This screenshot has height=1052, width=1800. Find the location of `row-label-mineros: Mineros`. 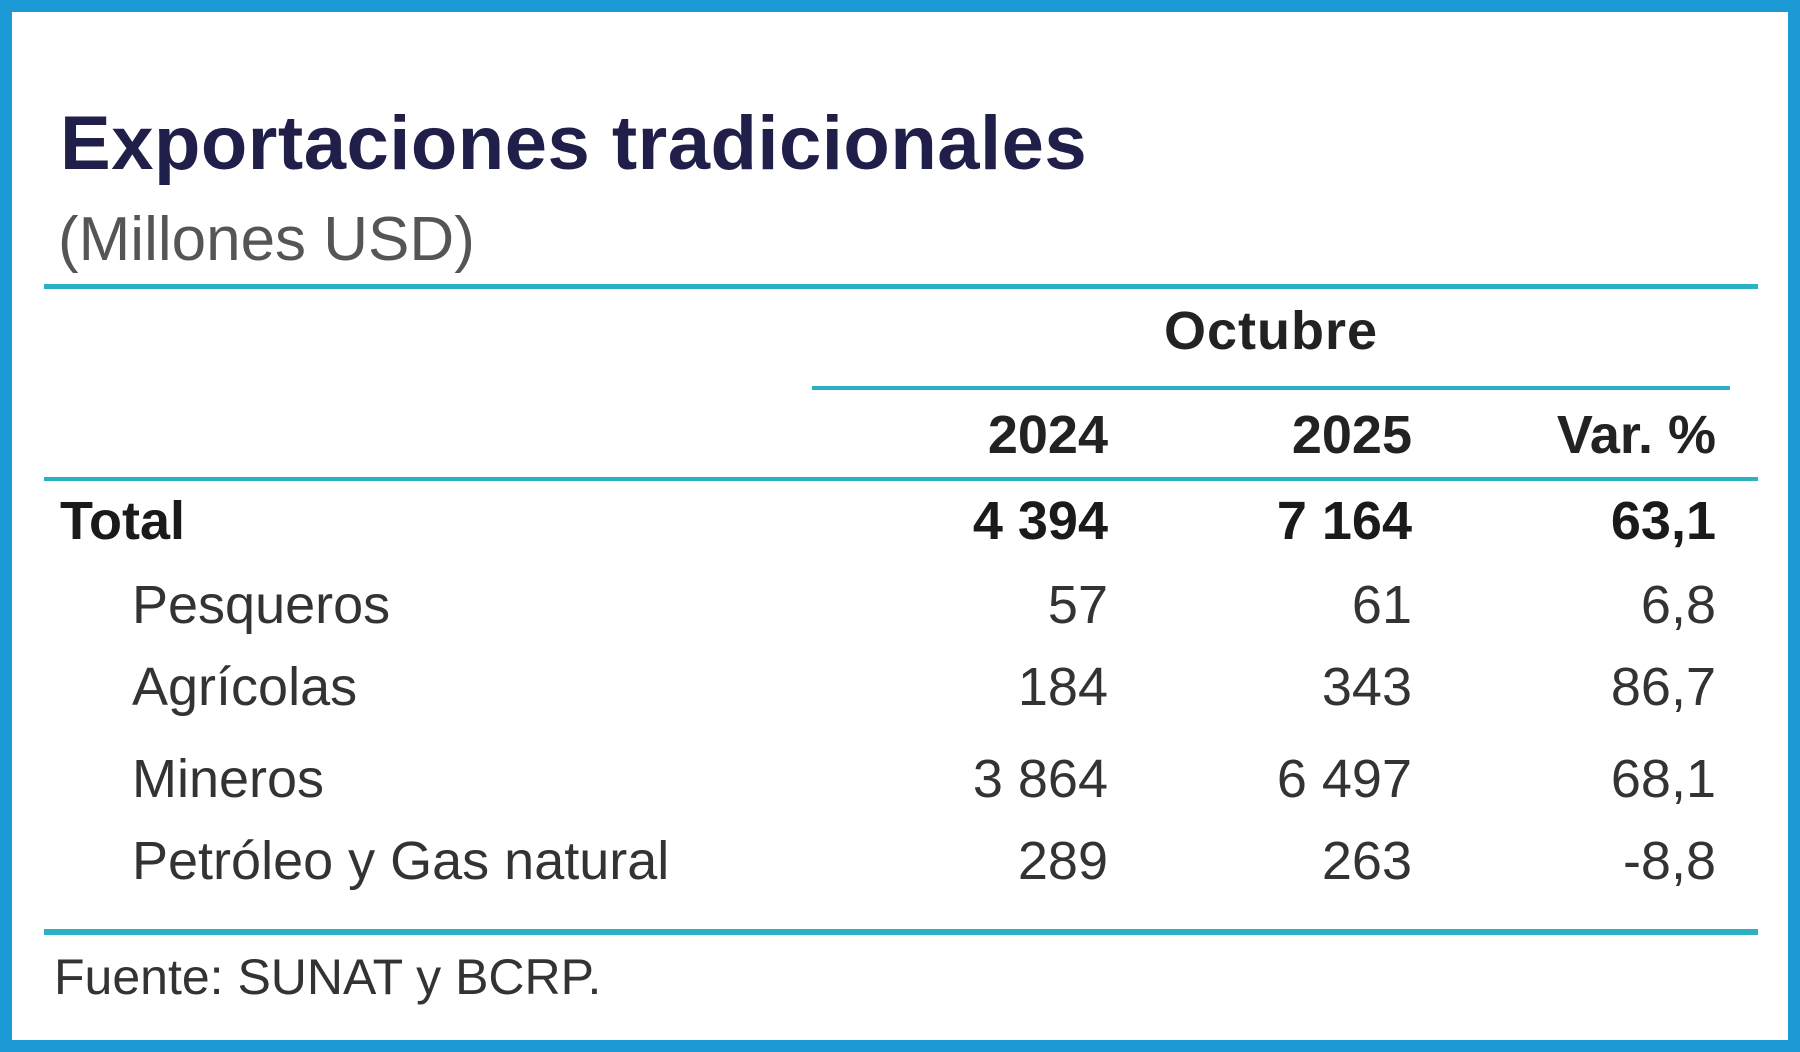

row-label-mineros: Mineros is located at coordinates (228, 779).